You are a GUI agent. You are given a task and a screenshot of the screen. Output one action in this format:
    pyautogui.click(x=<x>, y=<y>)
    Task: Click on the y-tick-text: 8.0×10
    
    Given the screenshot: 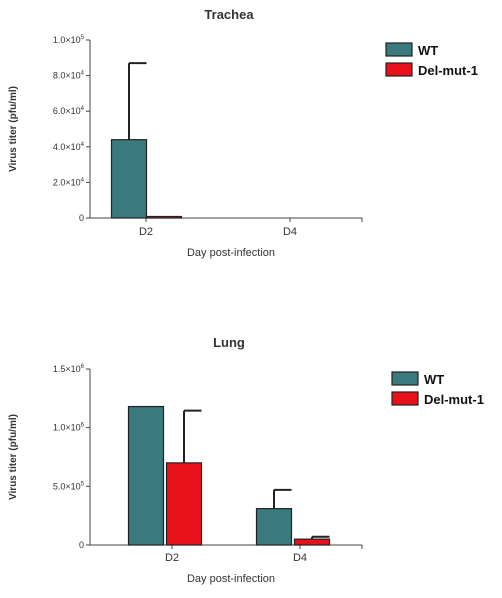 What is the action you would take?
    pyautogui.click(x=67, y=76)
    